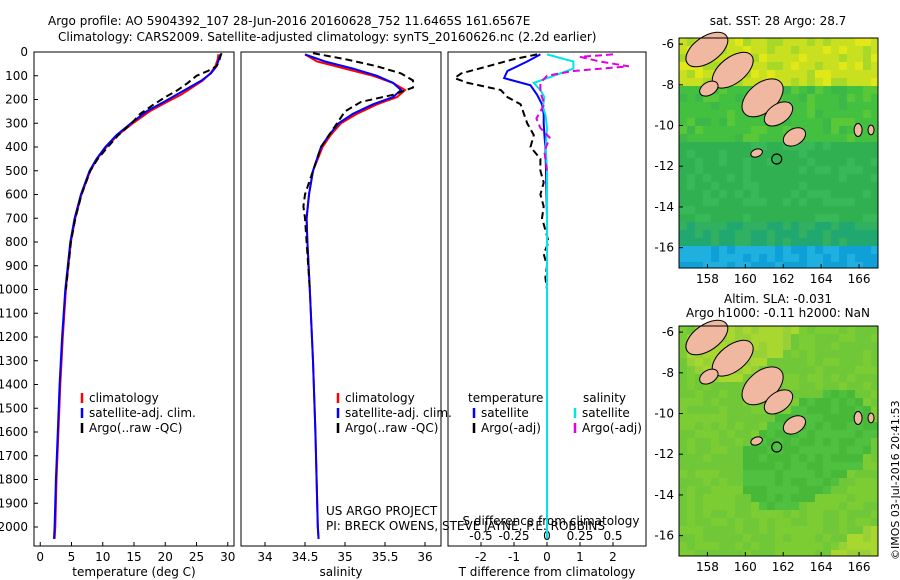 Image resolution: width=900 pixels, height=580 pixels. Describe the element at coordinates (480, 536) in the screenshot. I see `top-tick-label: -0.5` at that location.